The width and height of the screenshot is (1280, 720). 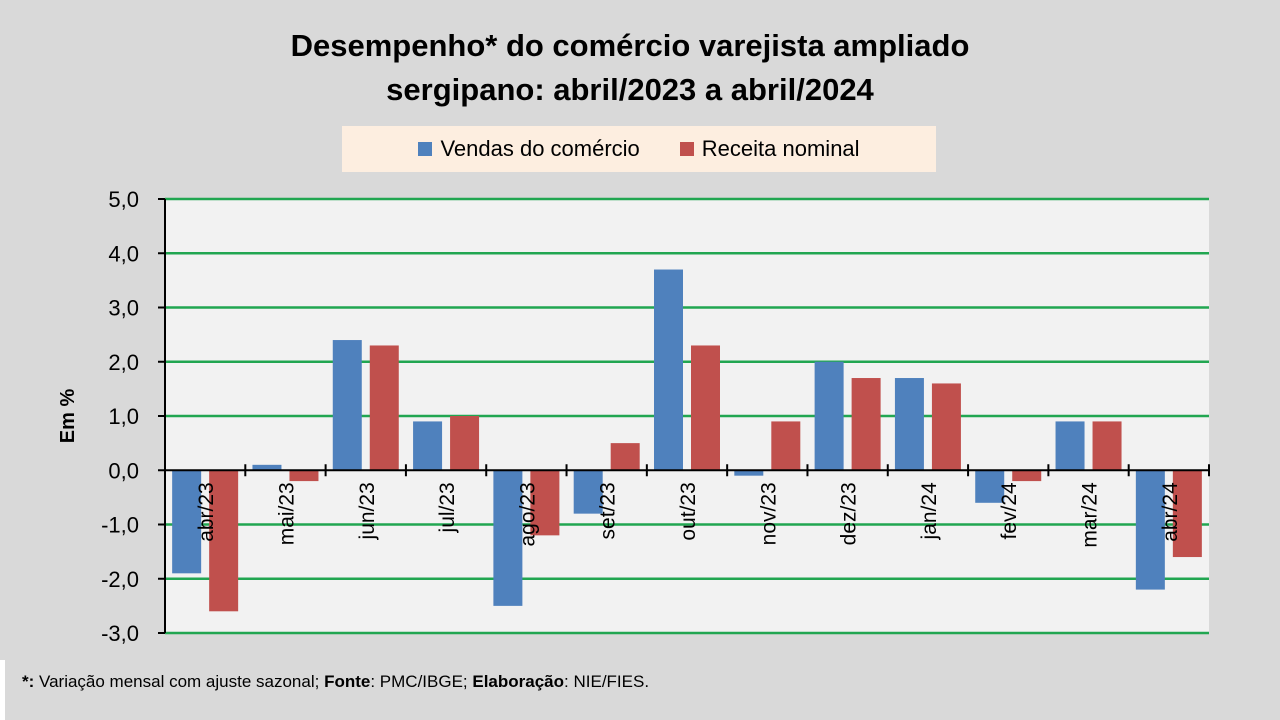 What do you see at coordinates (1090, 515) in the screenshot?
I see `x-category-label: mar/24` at bounding box center [1090, 515].